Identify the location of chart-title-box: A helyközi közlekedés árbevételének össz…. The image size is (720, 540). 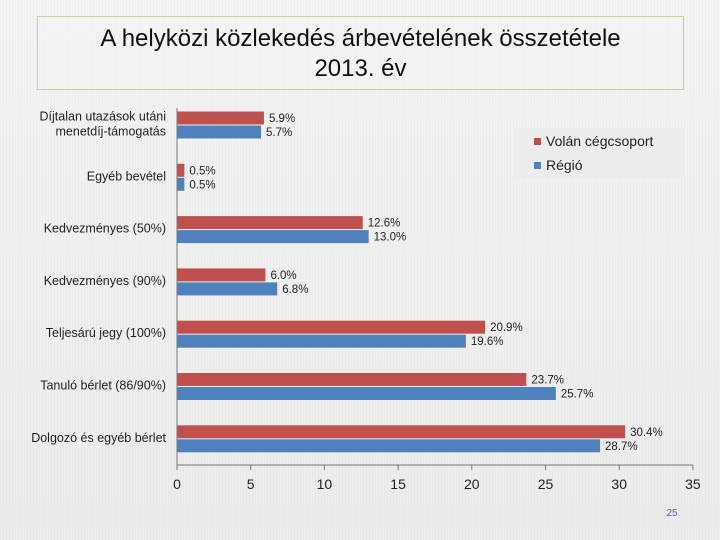
(360, 53).